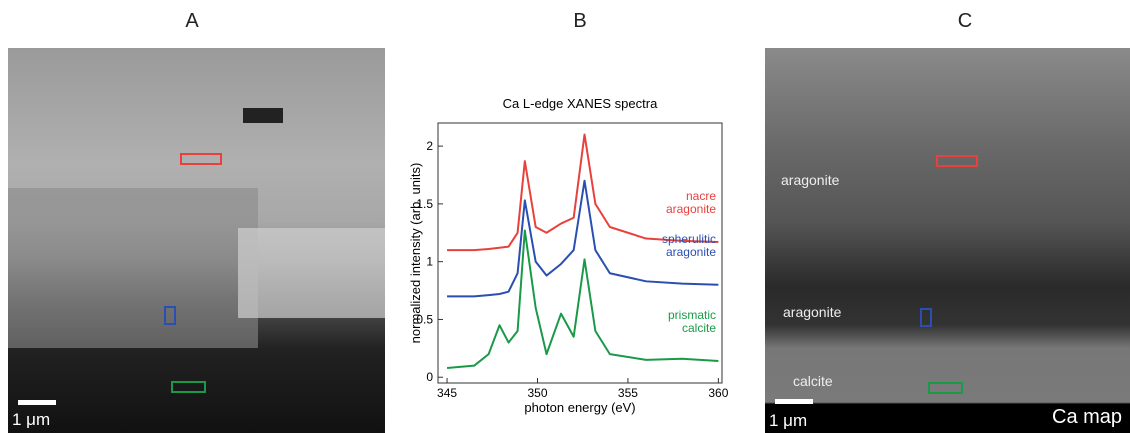 The width and height of the screenshot is (1130, 433). I want to click on x-axis-label: photon energy (eV), so click(579, 407).